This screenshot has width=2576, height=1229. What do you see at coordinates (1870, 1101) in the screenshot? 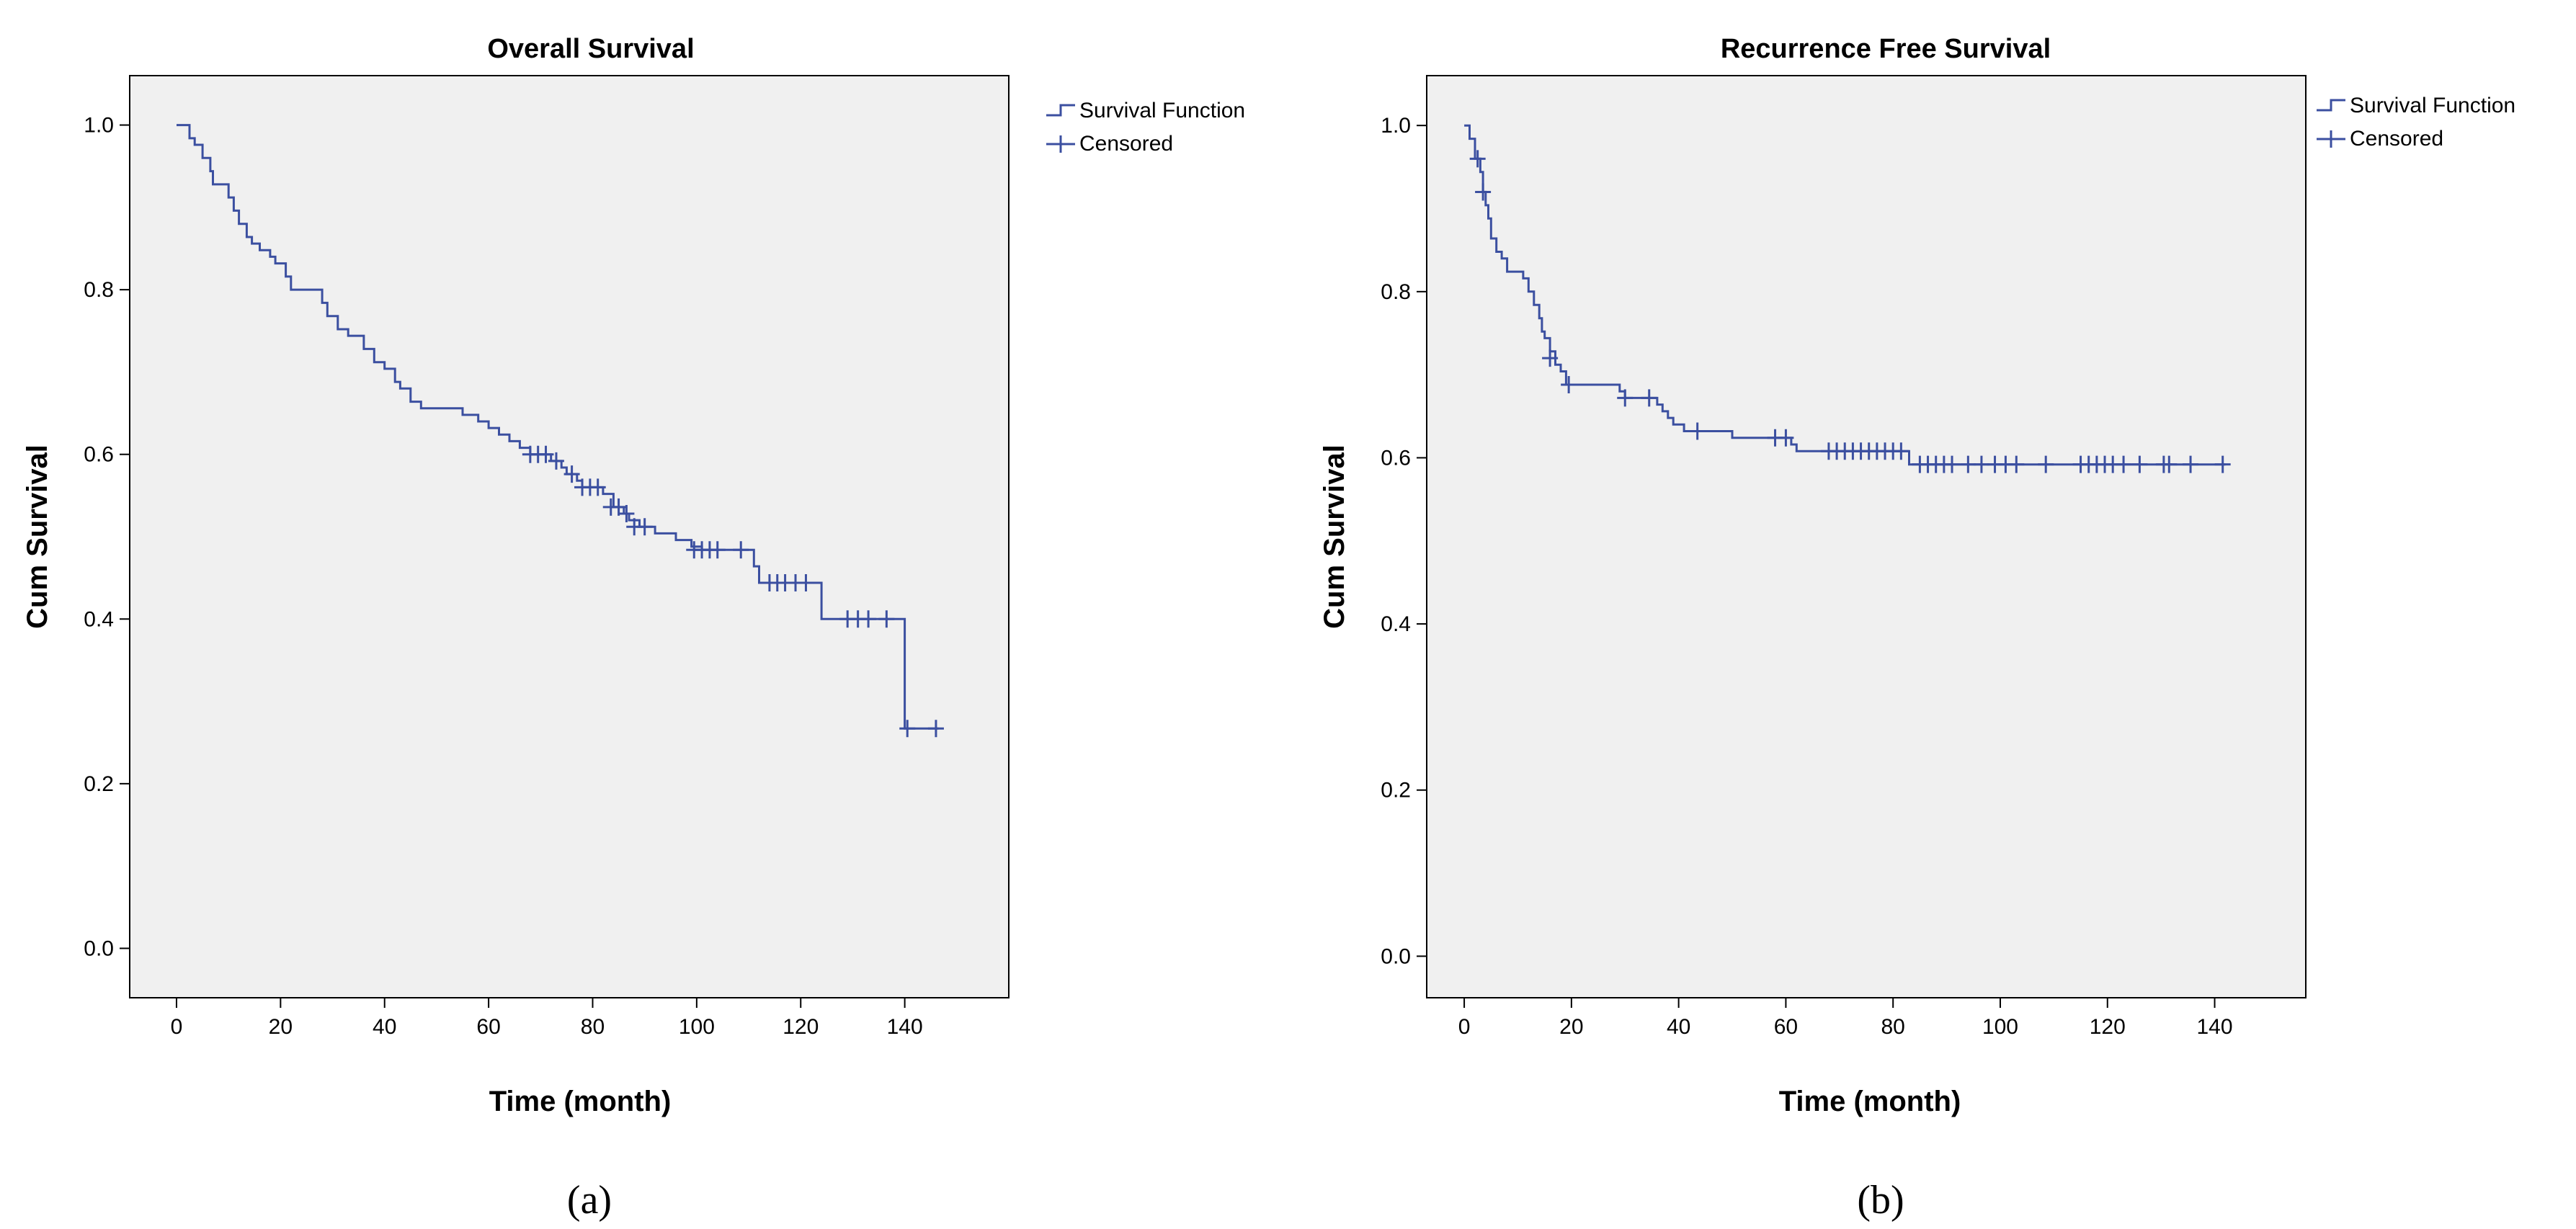
I see `chart-b-x-axis-label: Time (month)` at bounding box center [1870, 1101].